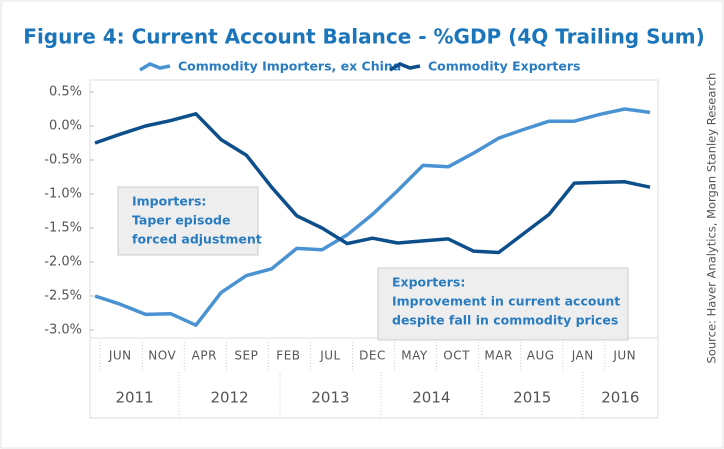 This screenshot has height=449, width=724. Describe the element at coordinates (504, 66) in the screenshot. I see `legend-label: Commodity Exporters` at that location.